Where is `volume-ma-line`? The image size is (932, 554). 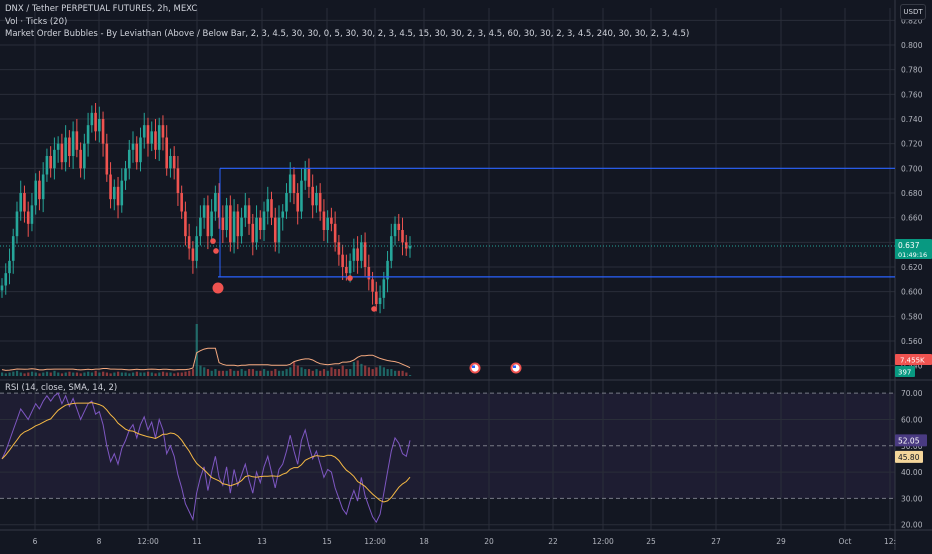 volume-ma-line is located at coordinates (206, 359).